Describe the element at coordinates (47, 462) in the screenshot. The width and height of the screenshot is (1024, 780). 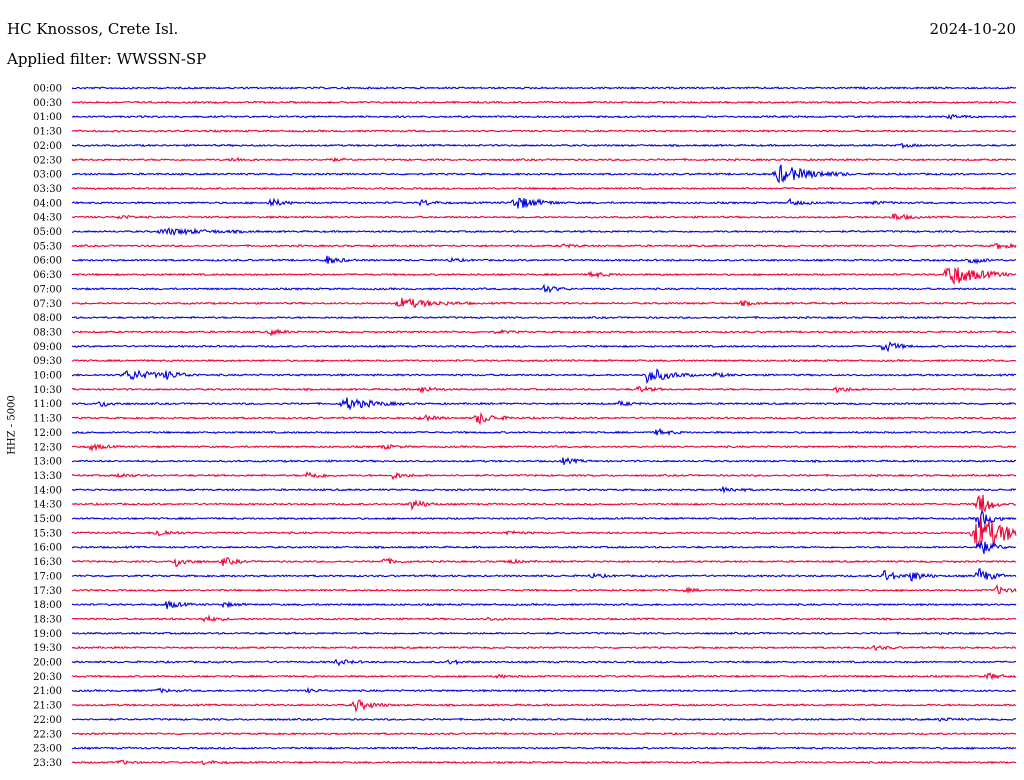
I see `time-label: 13:00` at that location.